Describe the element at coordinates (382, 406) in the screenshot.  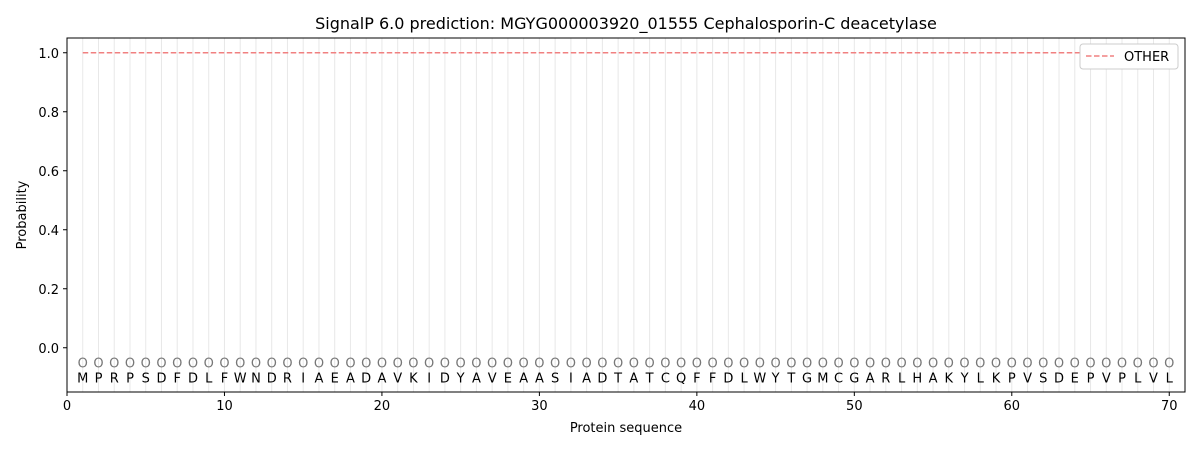
I see `x-tick-label: 20` at that location.